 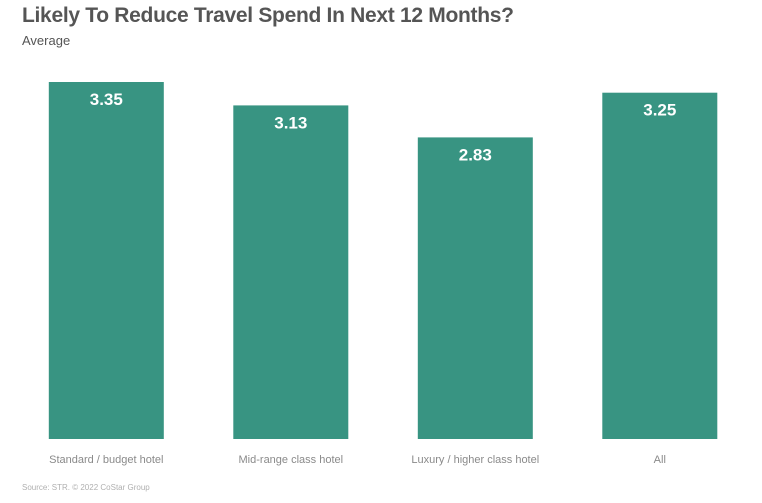 What do you see at coordinates (106, 460) in the screenshot?
I see `x-tick-label: Standard / budget hotel` at bounding box center [106, 460].